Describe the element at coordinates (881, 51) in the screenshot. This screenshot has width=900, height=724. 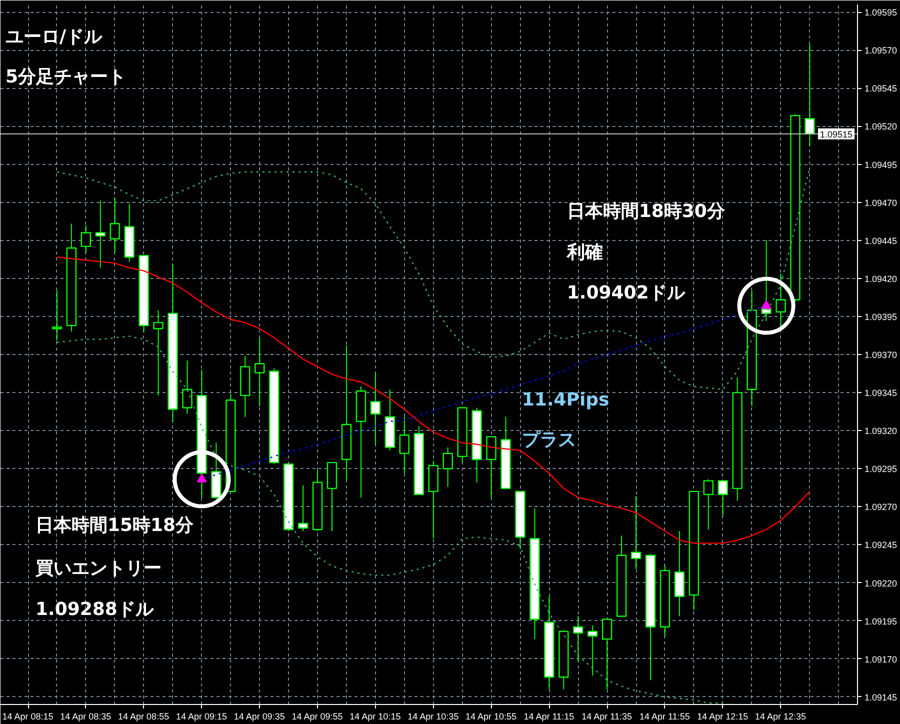
I see `y-tick-label: 1.09570` at that location.